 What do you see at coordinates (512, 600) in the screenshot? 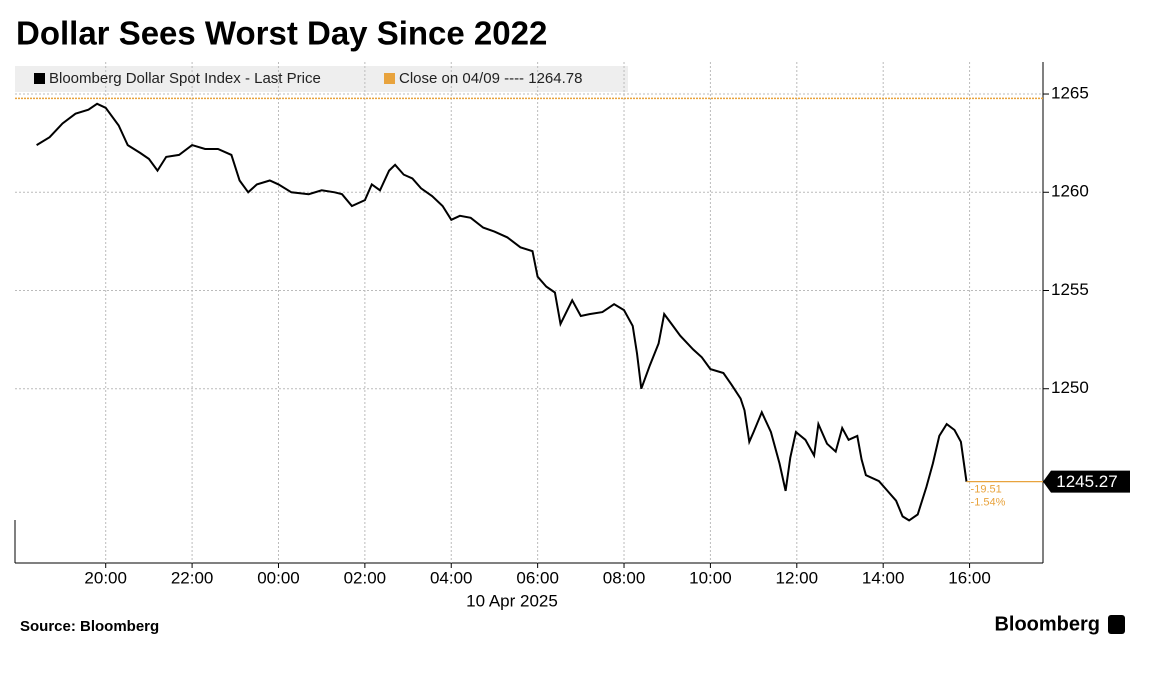
I see `x-sublabel: 10 Apr 2025` at bounding box center [512, 600].